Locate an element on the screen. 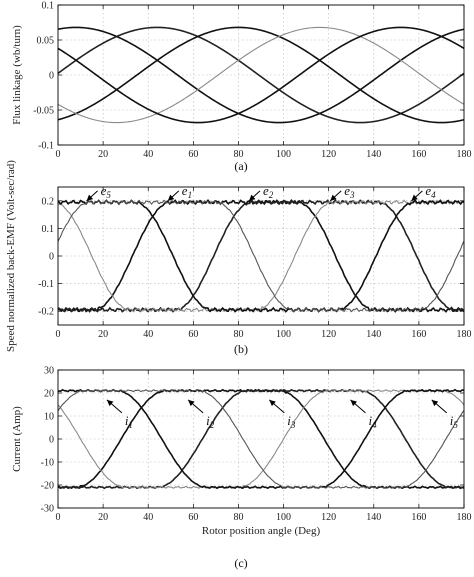 This screenshot has height=577, width=474. y-tick-label: 10 is located at coordinates (49, 417).